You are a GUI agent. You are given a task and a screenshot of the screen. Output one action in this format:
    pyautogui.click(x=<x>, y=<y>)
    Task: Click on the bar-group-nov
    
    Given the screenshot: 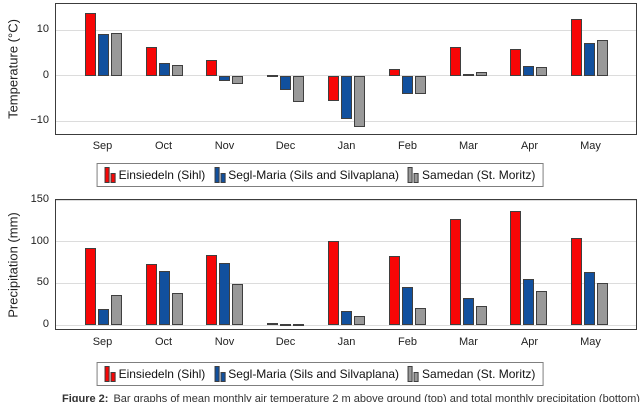 What is the action you would take?
    pyautogui.click(x=225, y=69)
    